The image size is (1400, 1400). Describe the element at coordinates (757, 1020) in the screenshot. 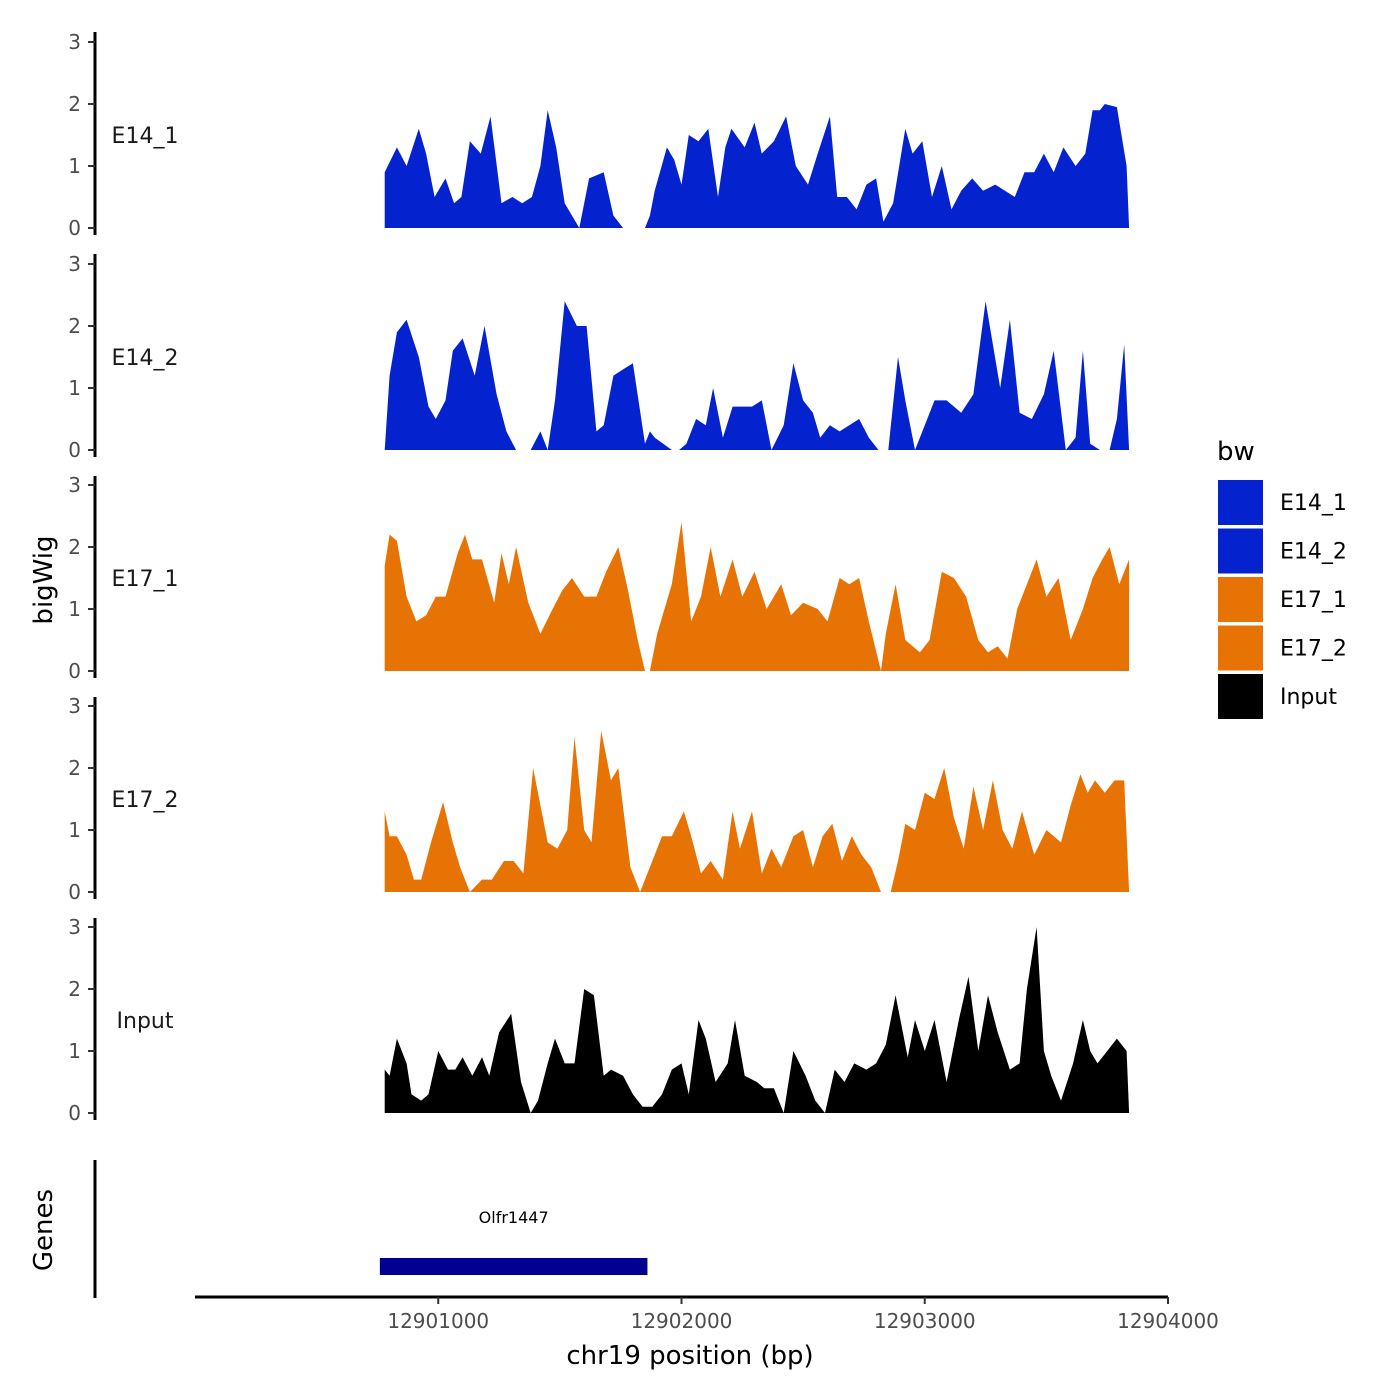

I see `area-Input` at that location.